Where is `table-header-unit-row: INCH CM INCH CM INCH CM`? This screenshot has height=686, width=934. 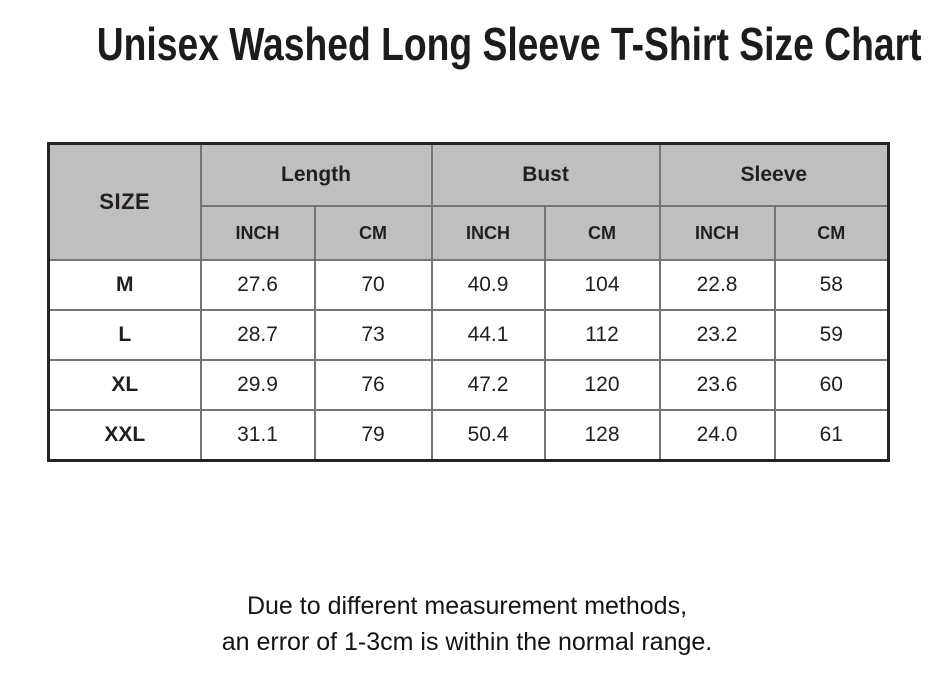 table-header-unit-row: INCH CM INCH CM INCH CM is located at coordinates (469, 233).